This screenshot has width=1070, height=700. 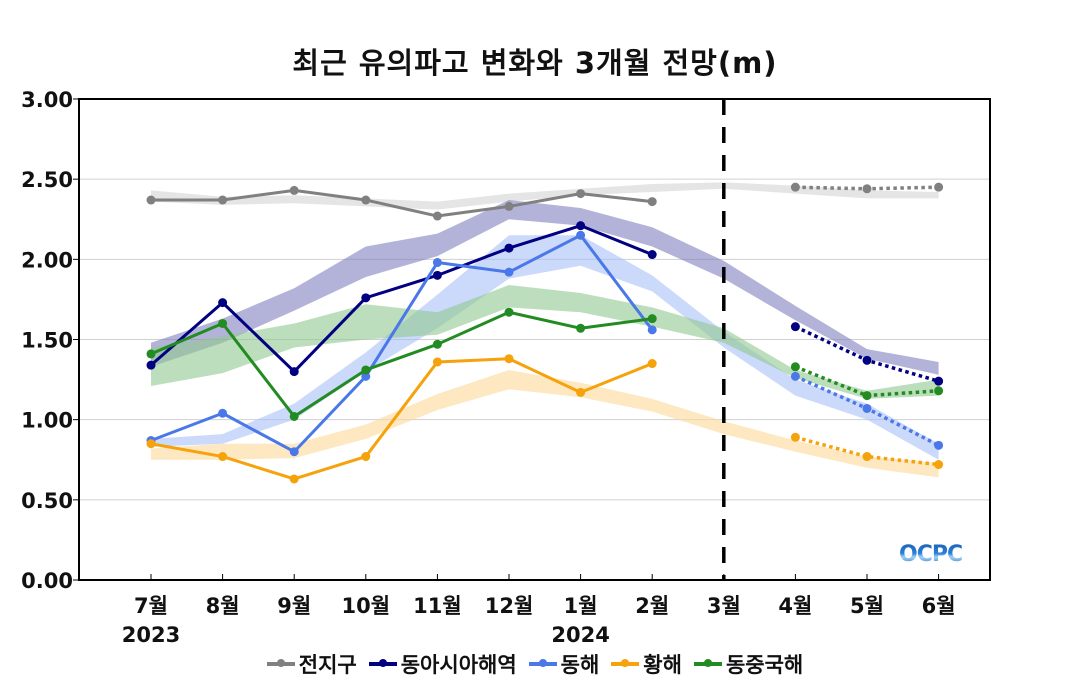 I want to click on x-tick-label: 4월, so click(x=795, y=606).